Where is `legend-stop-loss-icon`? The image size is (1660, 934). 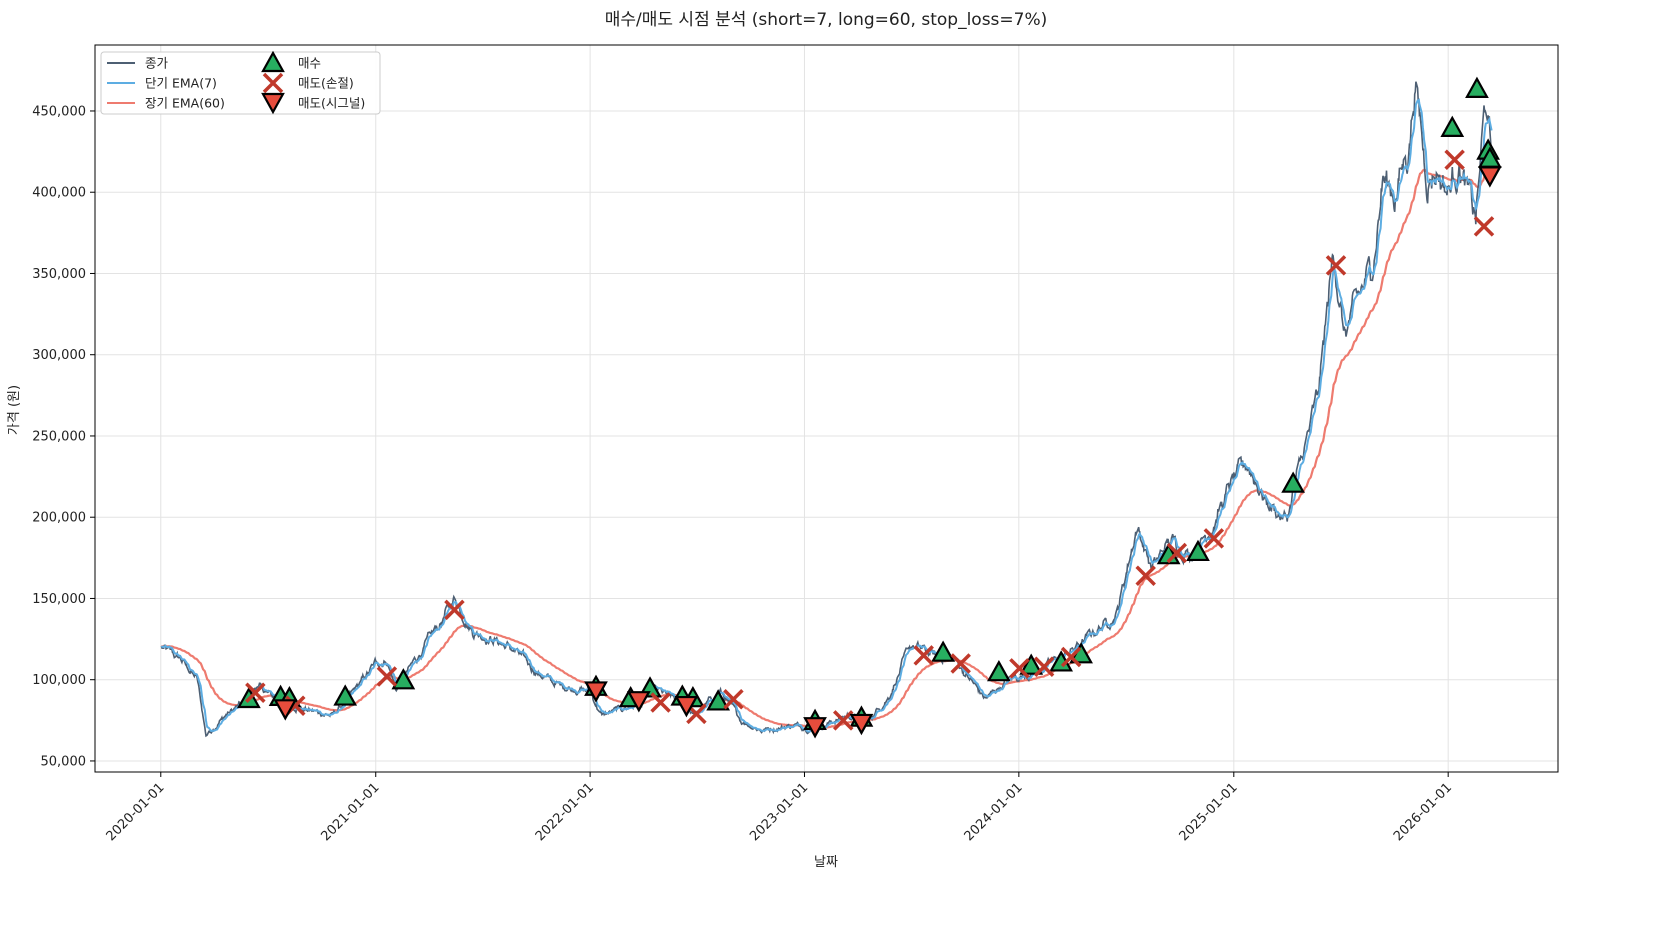 legend-stop-loss-icon is located at coordinates (273, 83).